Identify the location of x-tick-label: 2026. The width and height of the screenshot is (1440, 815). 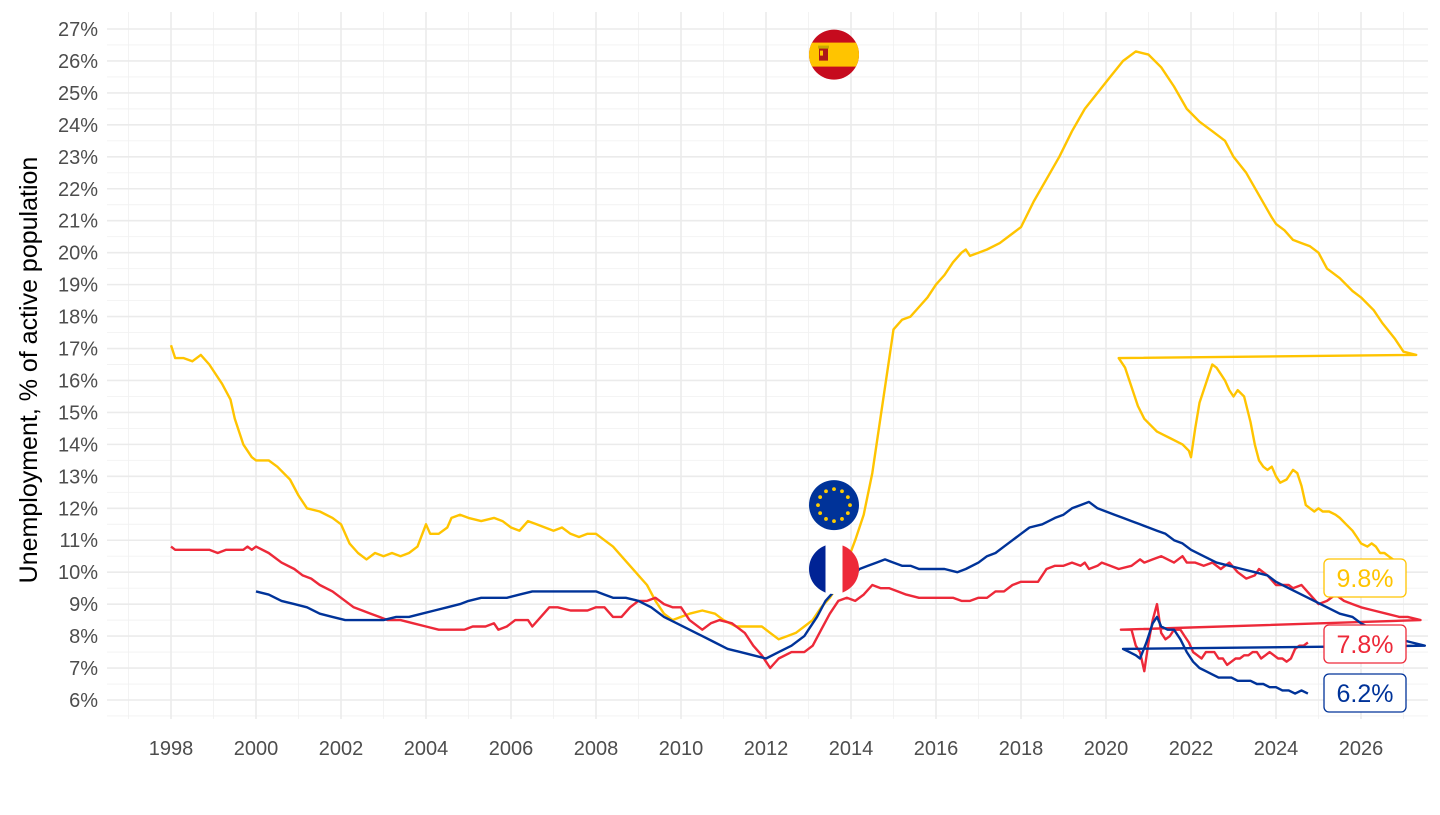
(1361, 749).